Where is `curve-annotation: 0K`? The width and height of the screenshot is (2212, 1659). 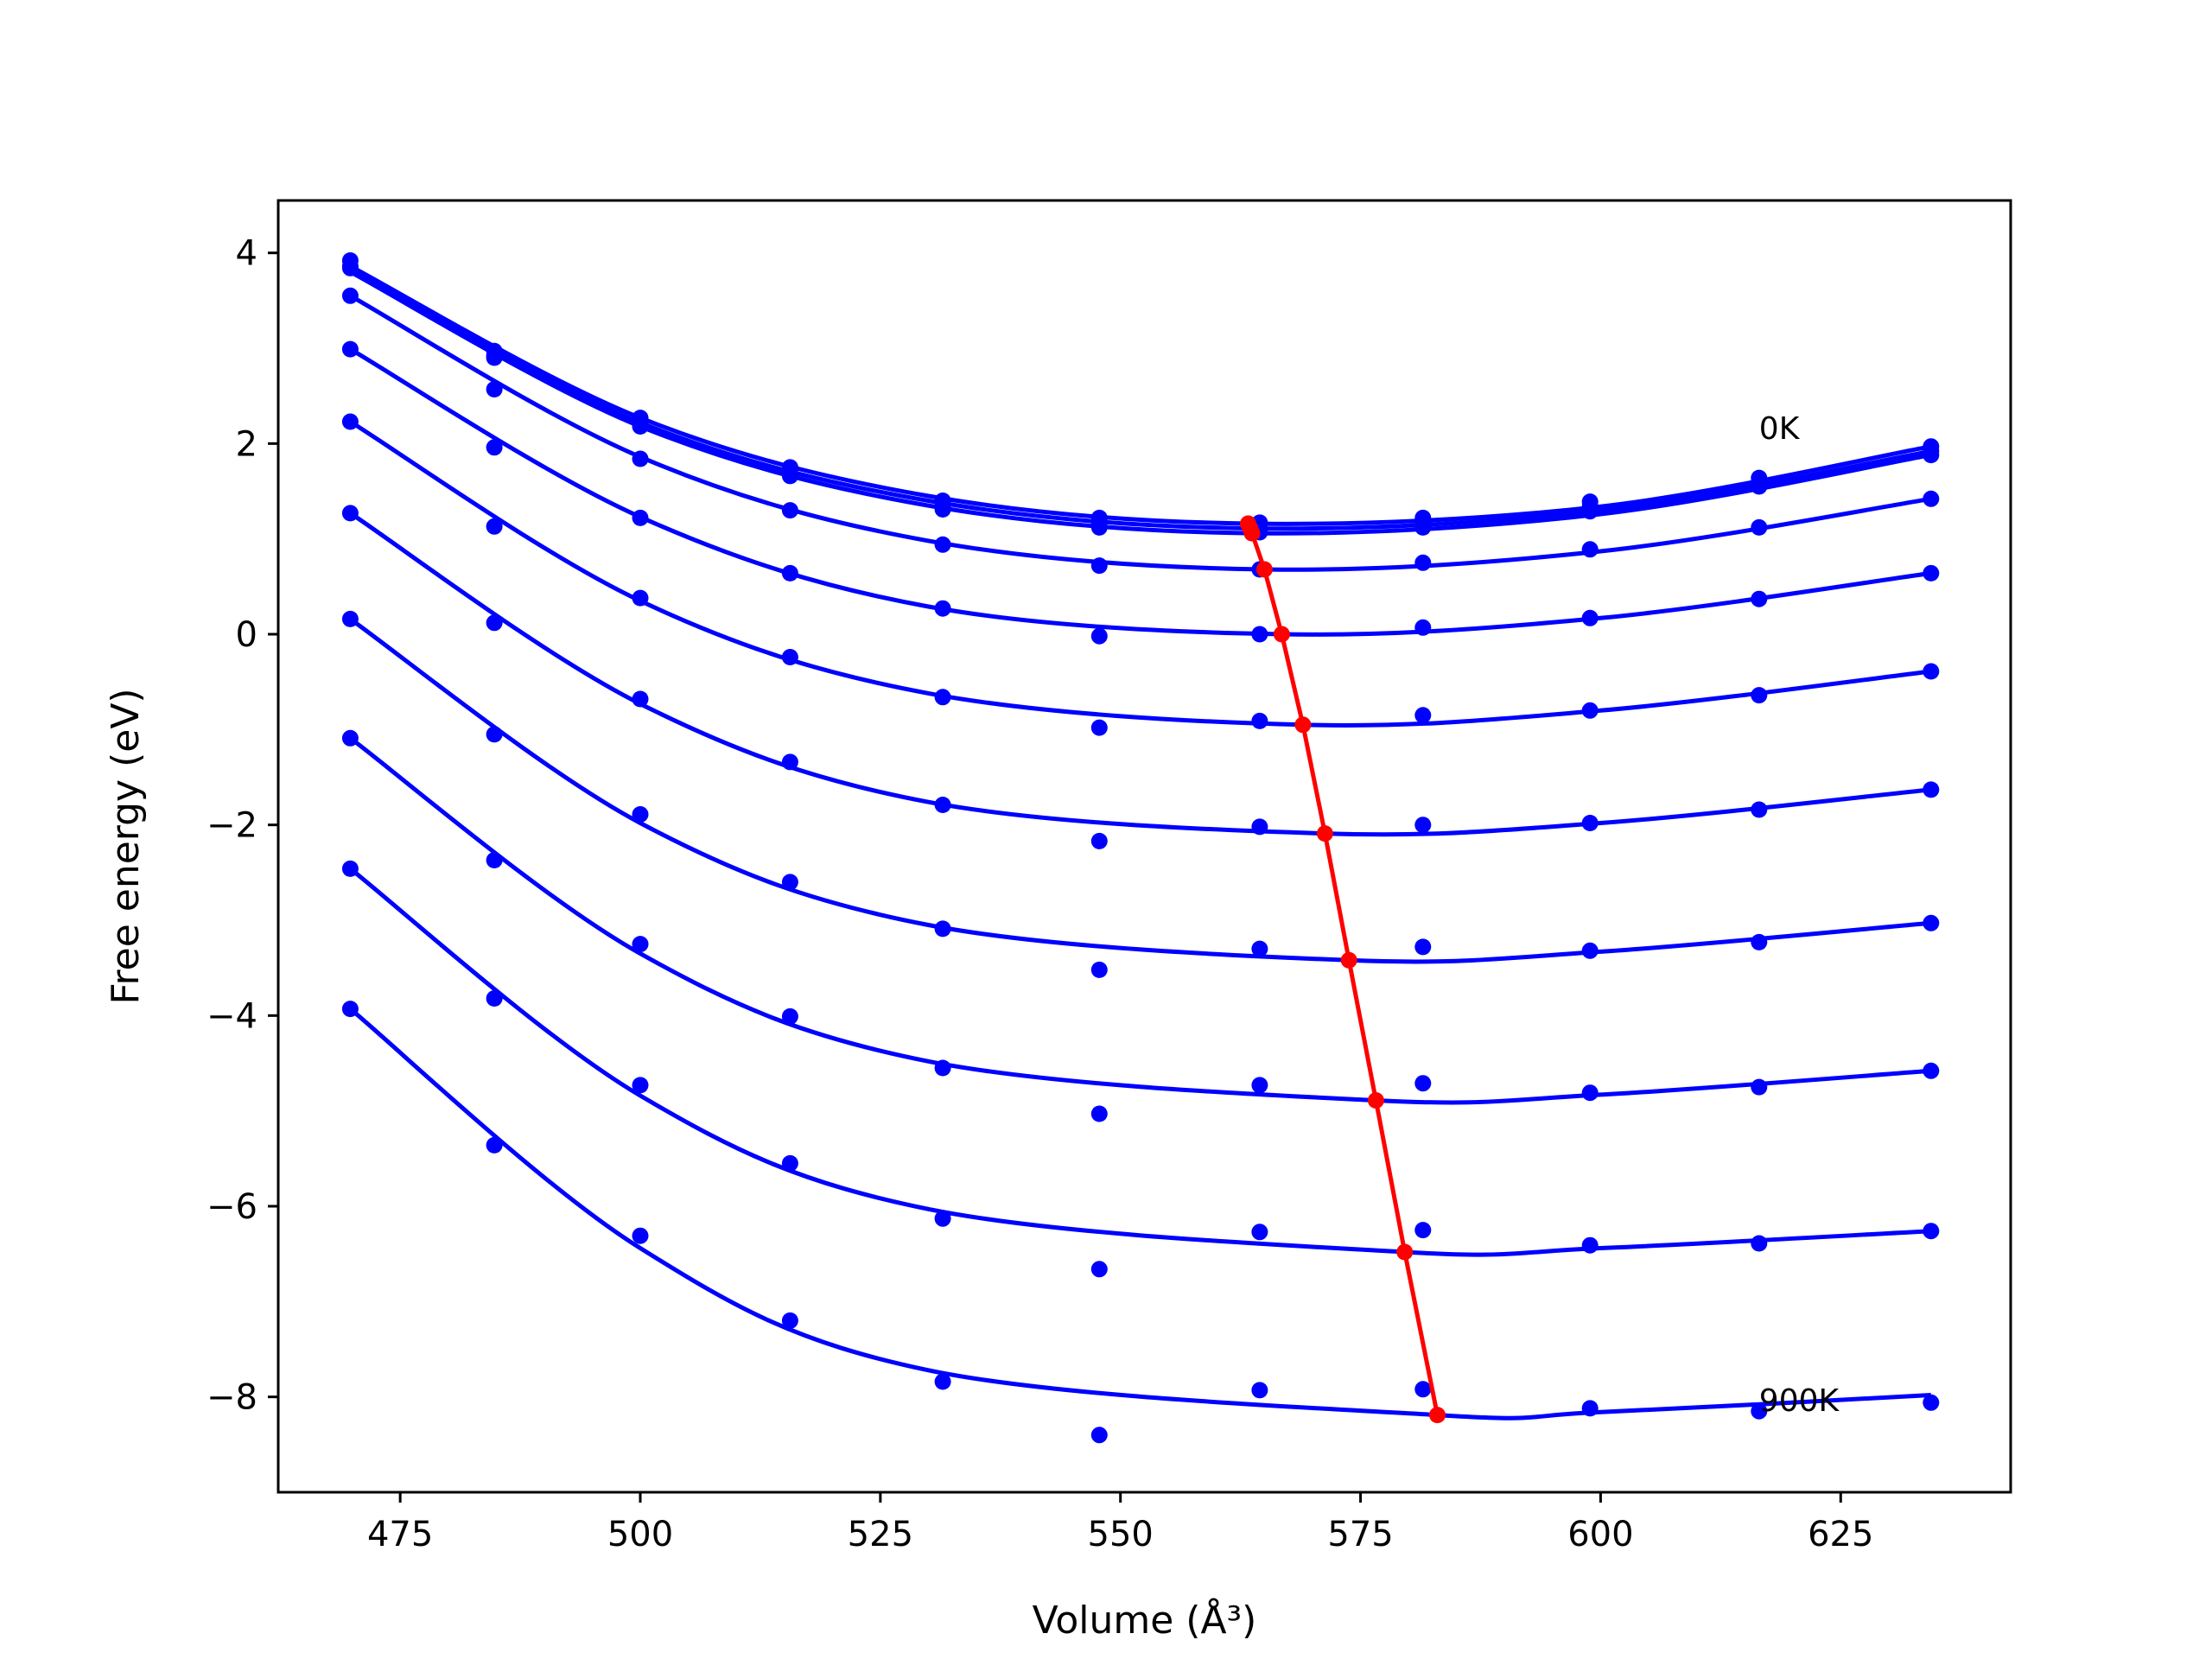
curve-annotation: 0K is located at coordinates (1780, 429).